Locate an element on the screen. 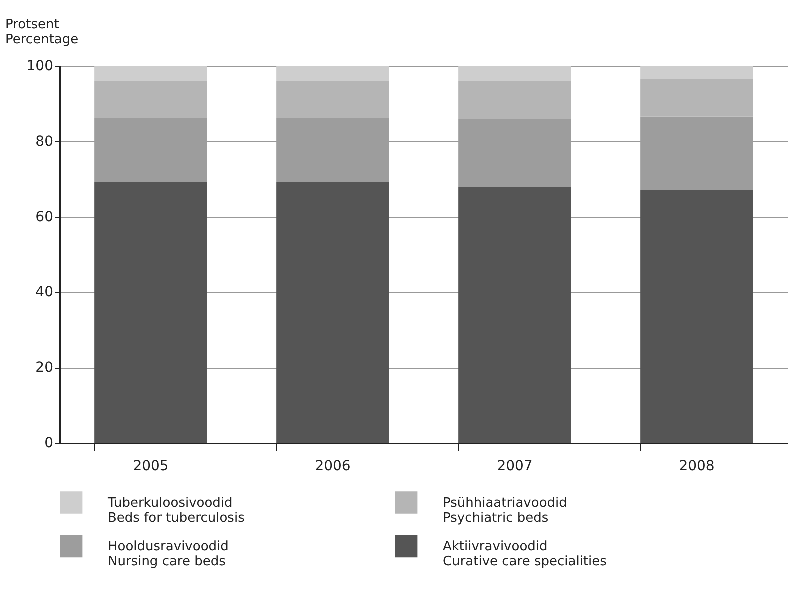  legend-label: Hooldusravivoodid Nursing care beds is located at coordinates (168, 555).